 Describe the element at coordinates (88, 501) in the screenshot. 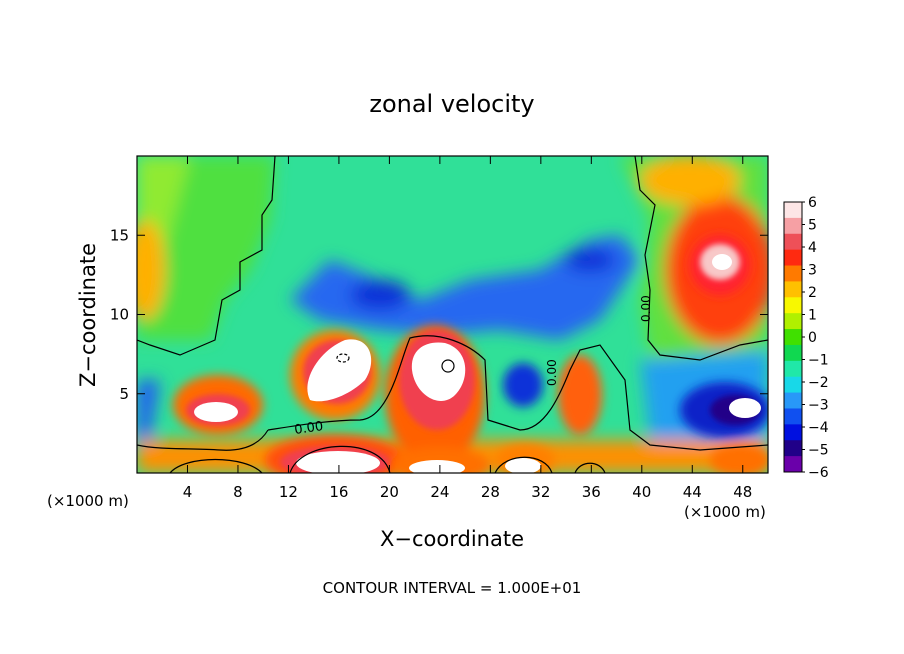

I see `x-unit-label-left: (×1000 m)` at that location.